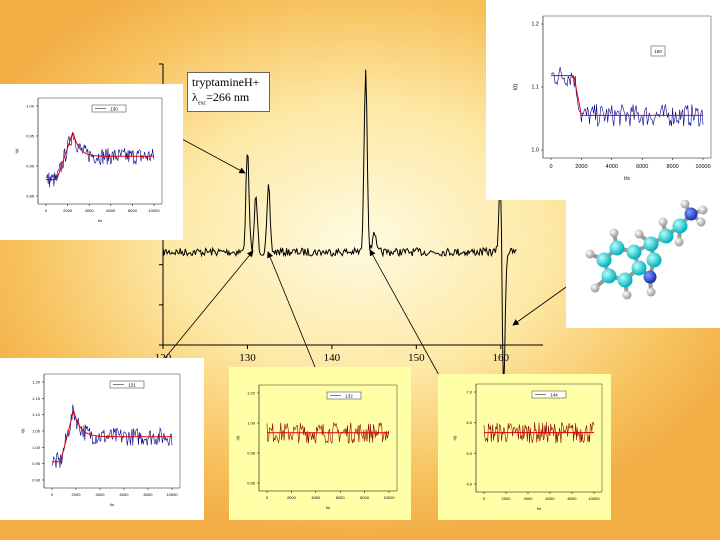 This screenshot has height=540, width=720. Describe the element at coordinates (251, 453) in the screenshot. I see `inset-y-tick: 0.98` at that location.